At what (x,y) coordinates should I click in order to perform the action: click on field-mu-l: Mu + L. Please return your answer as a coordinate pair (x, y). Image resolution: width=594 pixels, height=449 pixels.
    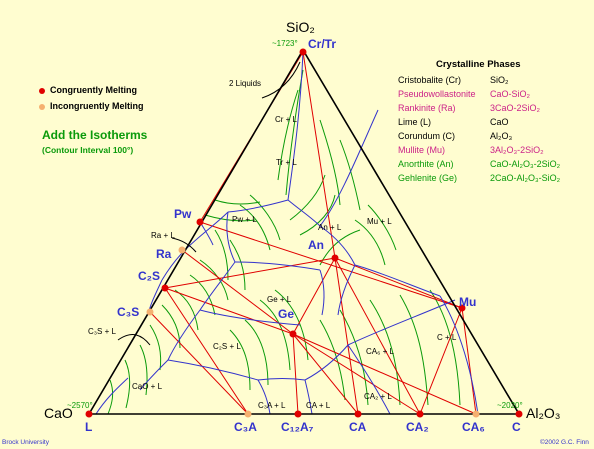
    Looking at the image, I should click on (379, 221).